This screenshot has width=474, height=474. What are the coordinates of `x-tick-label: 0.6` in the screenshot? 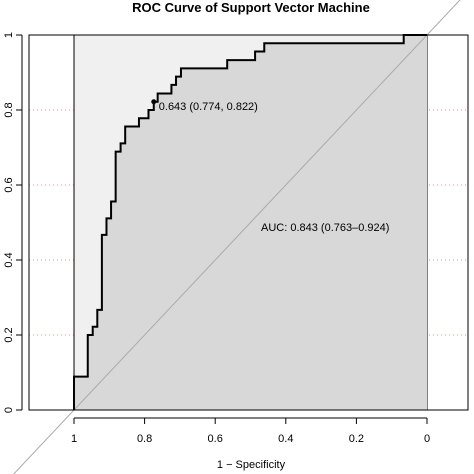 It's located at (215, 439).